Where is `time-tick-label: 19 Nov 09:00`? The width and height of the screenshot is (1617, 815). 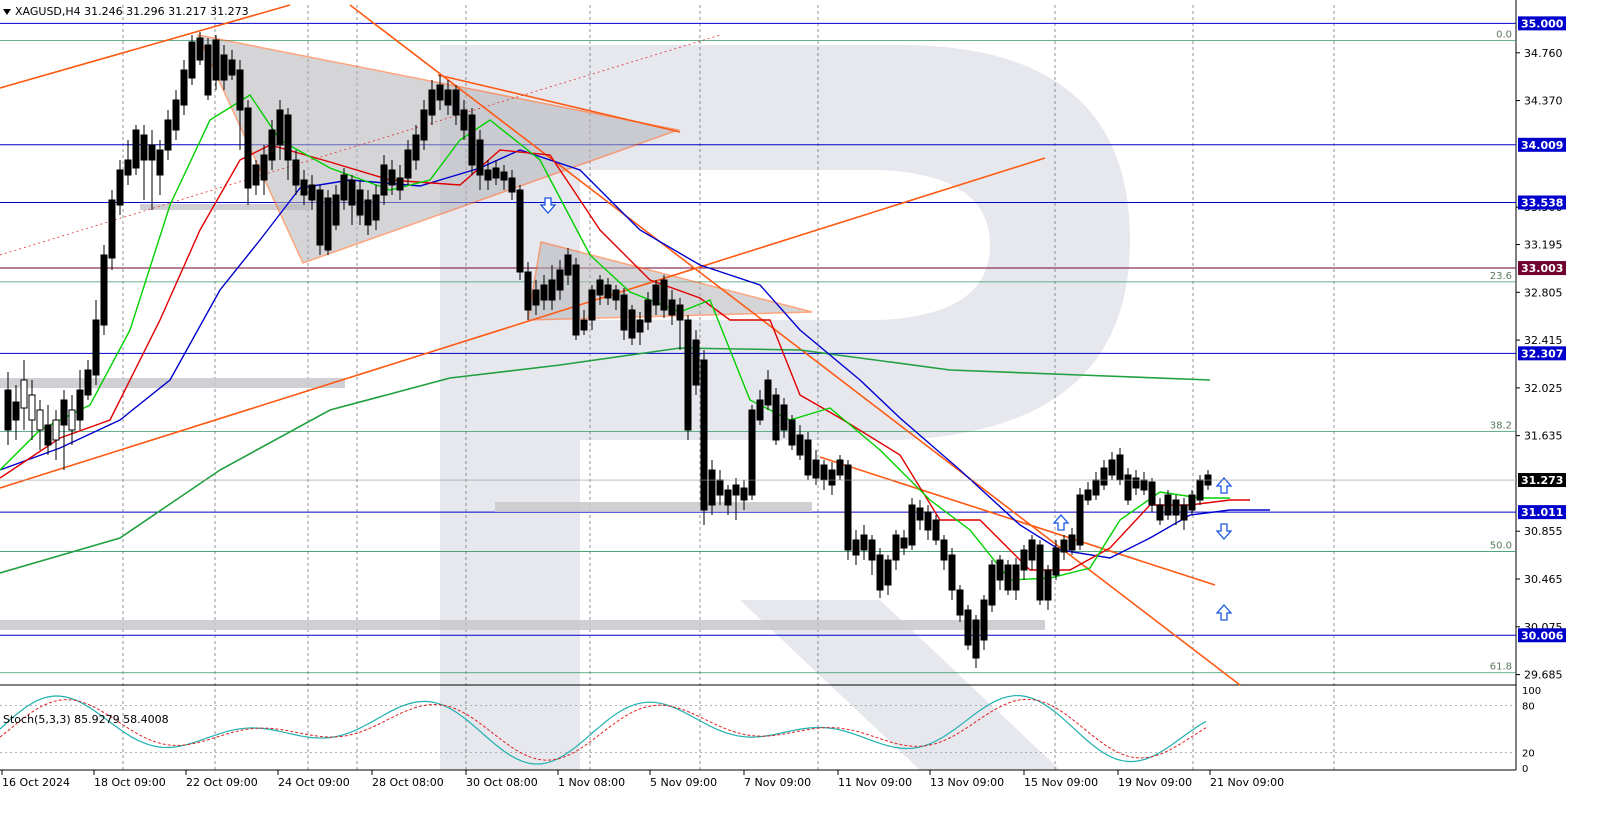
time-tick-label: 19 Nov 09:00 is located at coordinates (1155, 782).